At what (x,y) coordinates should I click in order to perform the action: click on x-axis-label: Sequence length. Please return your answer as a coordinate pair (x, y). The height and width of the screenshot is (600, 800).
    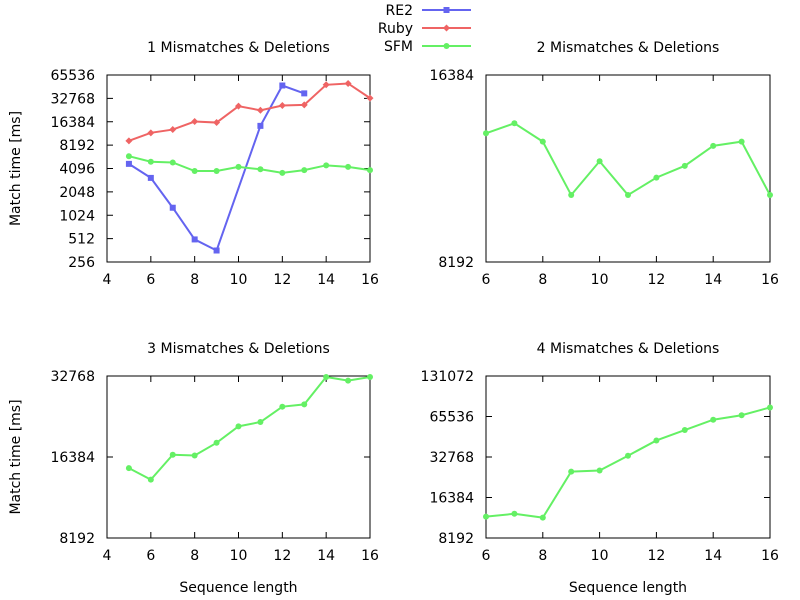
    Looking at the image, I should click on (238, 588).